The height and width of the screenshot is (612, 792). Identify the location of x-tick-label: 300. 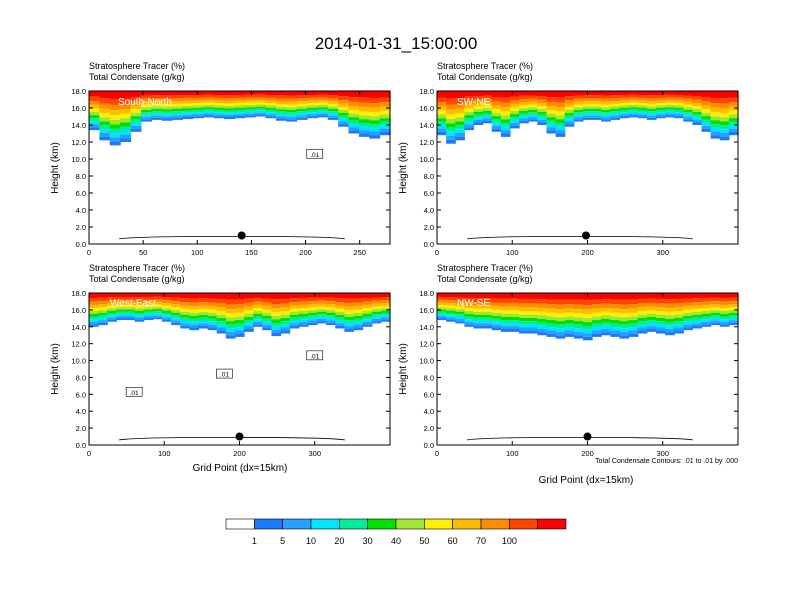
(662, 453).